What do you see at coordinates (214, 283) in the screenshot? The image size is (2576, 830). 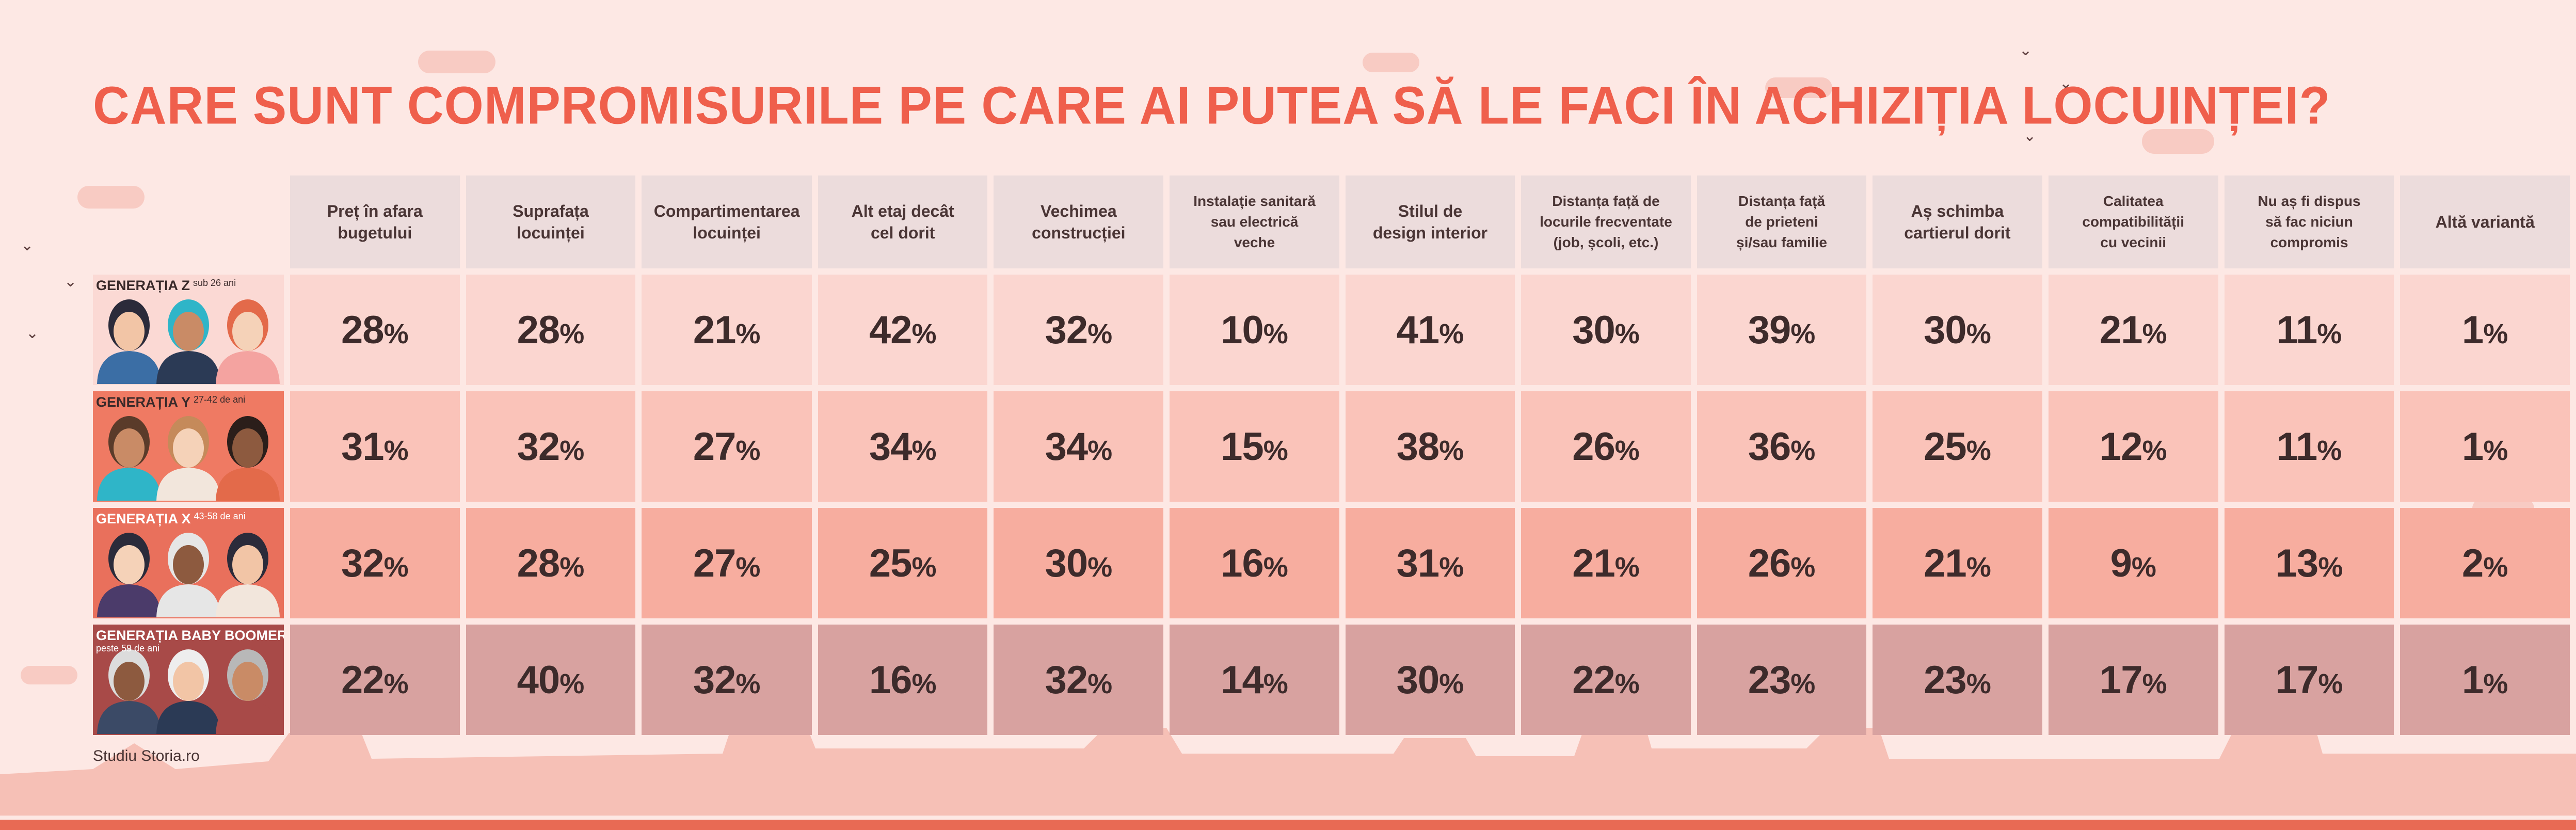 I see `generation-age: sub 26 ani` at bounding box center [214, 283].